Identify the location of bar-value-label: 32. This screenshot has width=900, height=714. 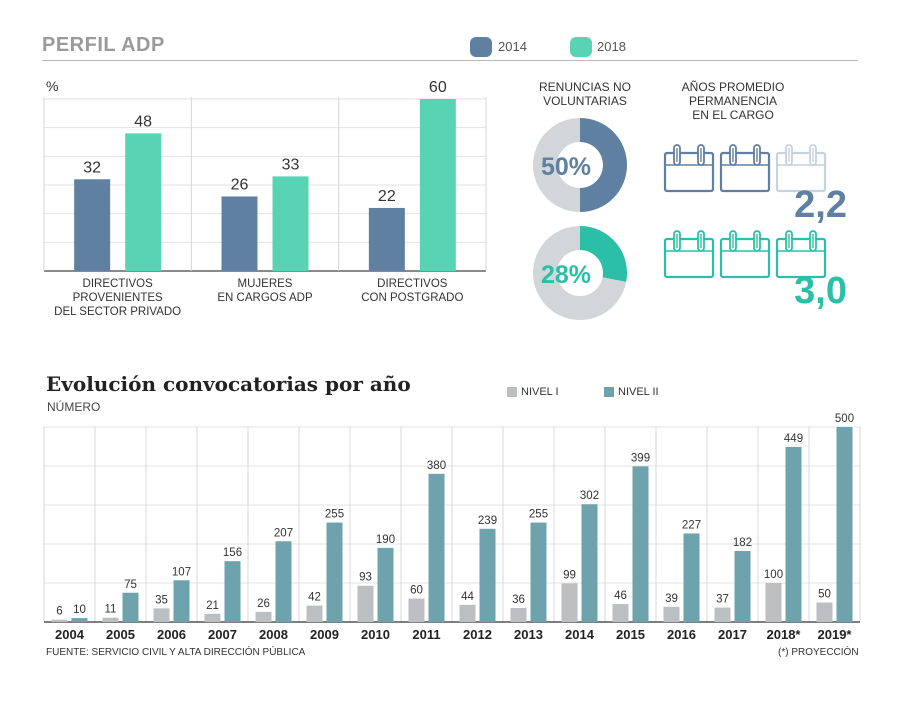
(92, 167).